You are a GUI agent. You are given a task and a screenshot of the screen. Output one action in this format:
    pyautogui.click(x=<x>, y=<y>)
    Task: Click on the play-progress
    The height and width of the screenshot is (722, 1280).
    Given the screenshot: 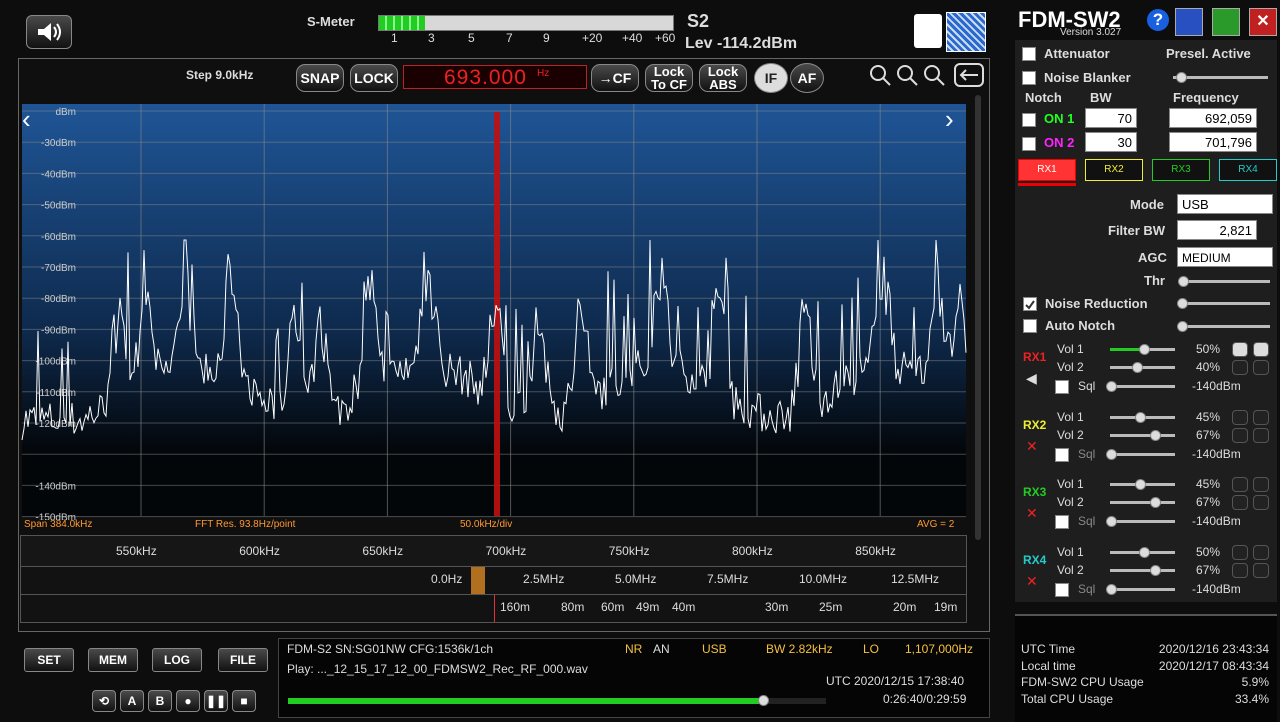 What is the action you would take?
    pyautogui.click(x=557, y=701)
    